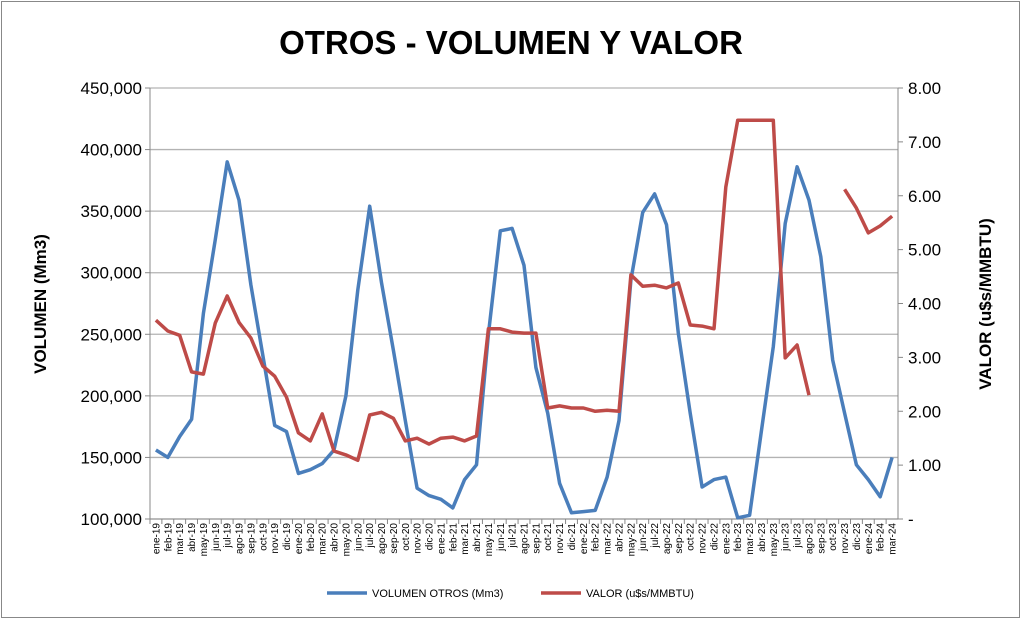  I want to click on x-tick-label: dic-20, so click(430, 537).